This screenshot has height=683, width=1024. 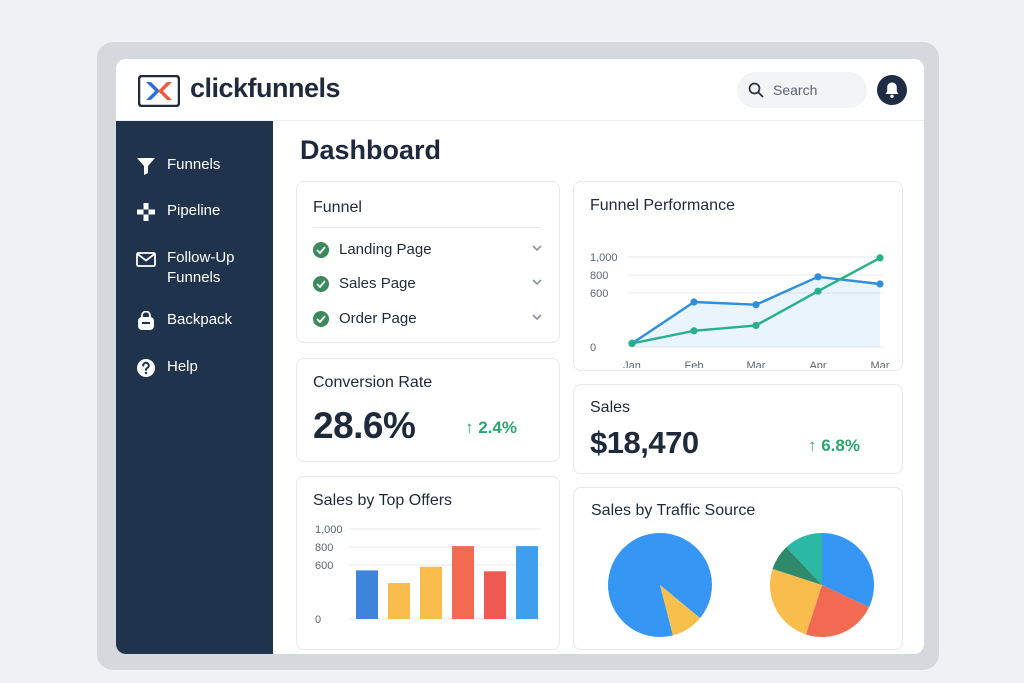 What do you see at coordinates (385, 249) in the screenshot?
I see `funnel-step-label: Landing Page` at bounding box center [385, 249].